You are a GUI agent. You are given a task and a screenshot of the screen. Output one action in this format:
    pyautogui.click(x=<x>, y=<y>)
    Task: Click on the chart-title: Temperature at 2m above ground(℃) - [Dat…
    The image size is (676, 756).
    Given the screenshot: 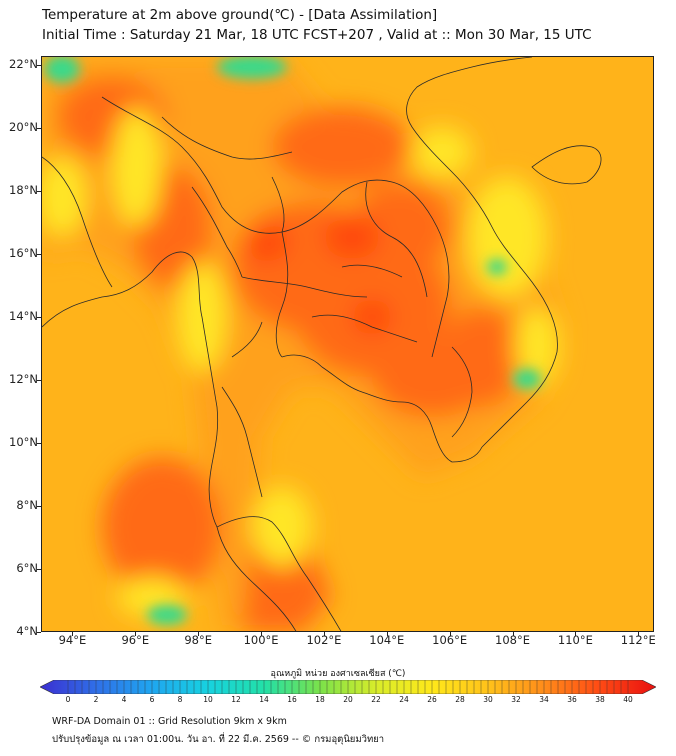 What is the action you would take?
    pyautogui.click(x=240, y=15)
    